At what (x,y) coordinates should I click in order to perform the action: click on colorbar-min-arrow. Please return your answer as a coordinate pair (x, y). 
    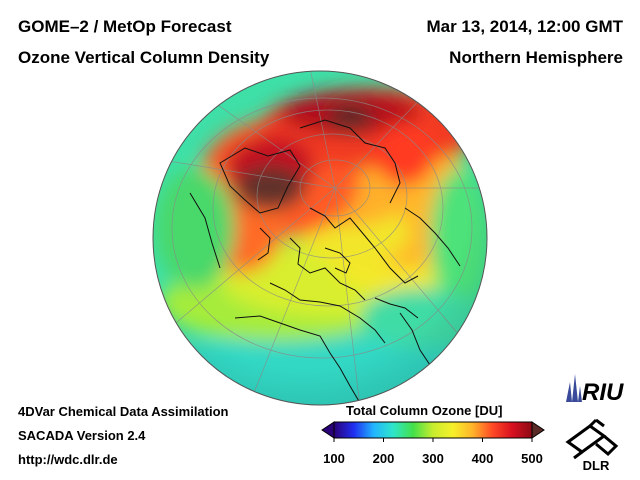
    Looking at the image, I should click on (328, 430).